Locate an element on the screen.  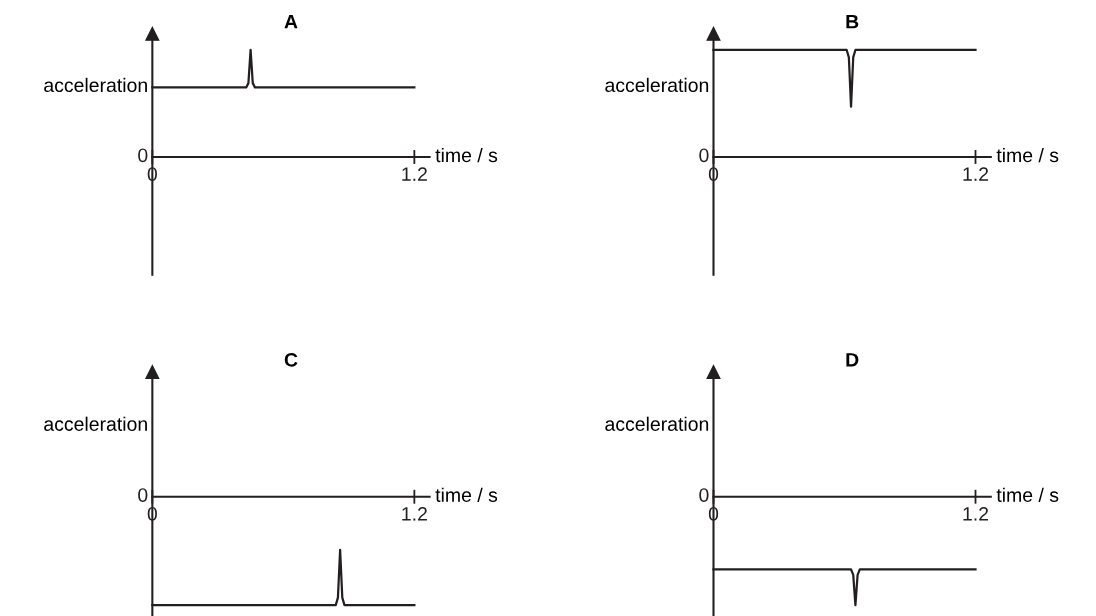
chart-title: B is located at coordinates (852, 21).